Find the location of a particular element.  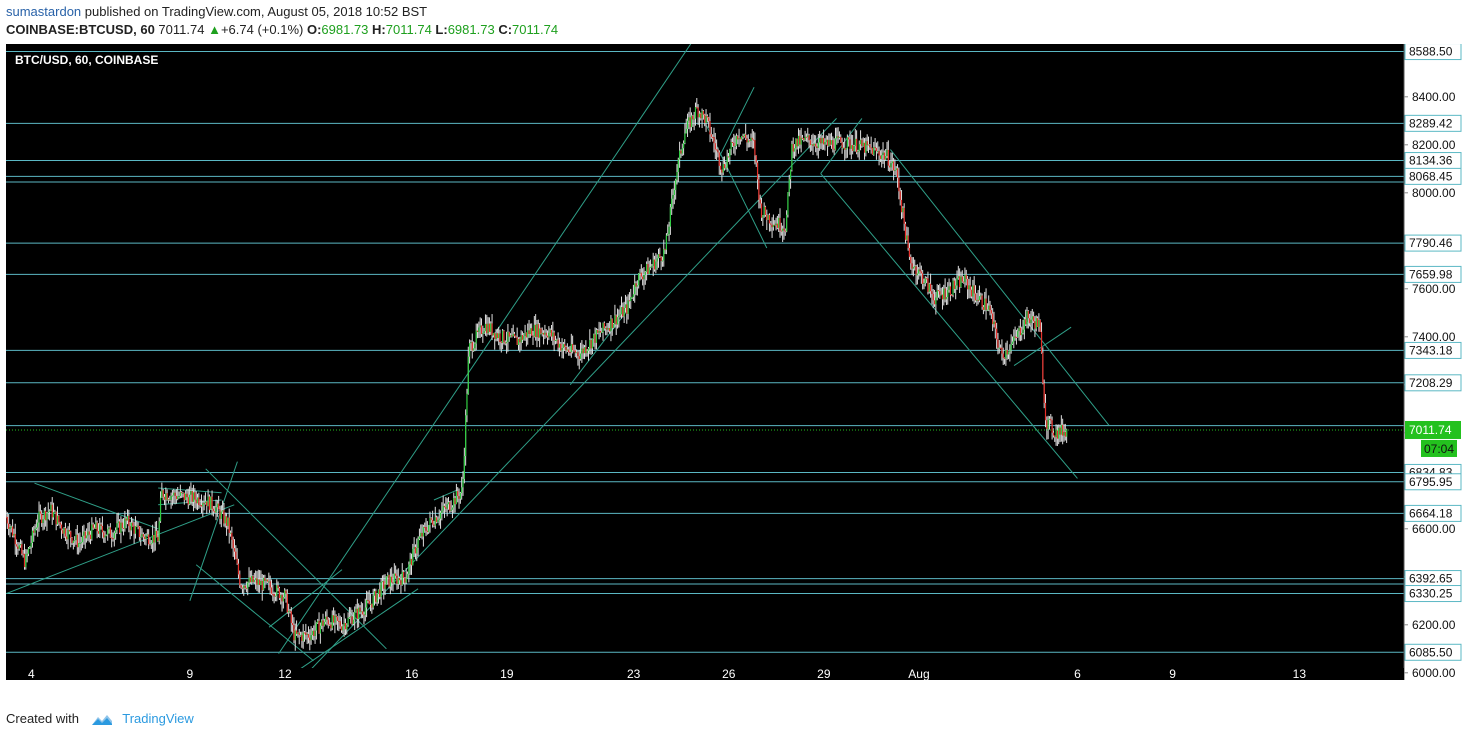

y-tick-label: 6600.00 is located at coordinates (1434, 529).